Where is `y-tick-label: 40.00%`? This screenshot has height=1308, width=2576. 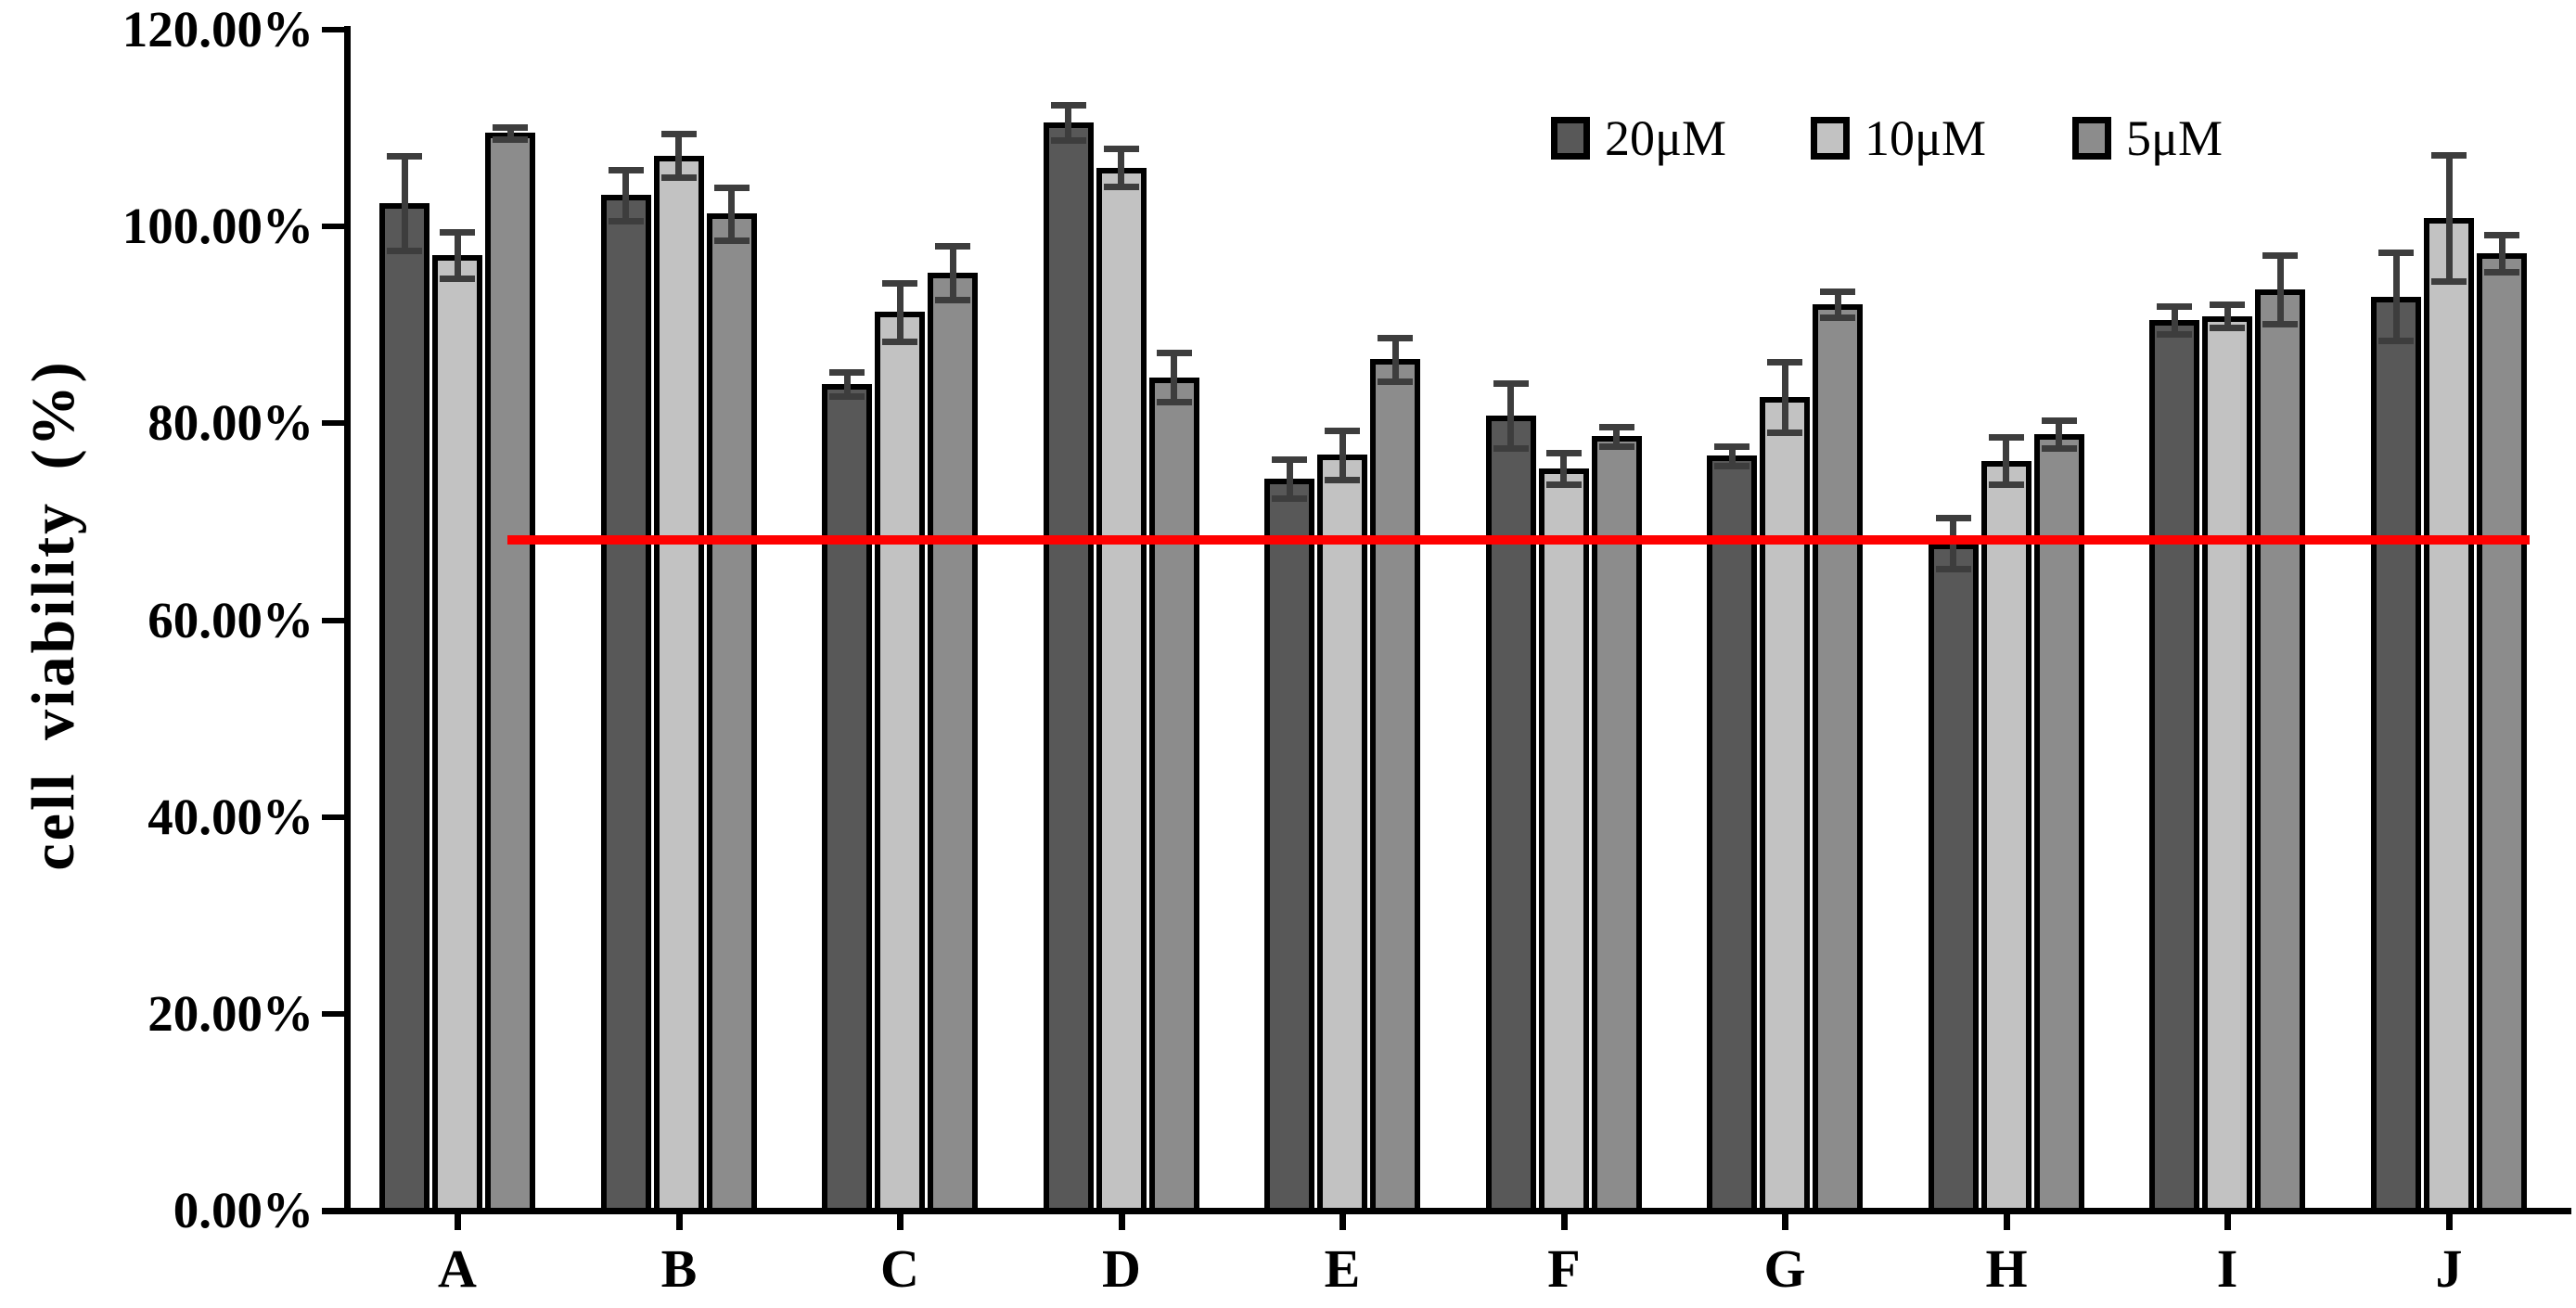 y-tick-label: 40.00% is located at coordinates (230, 817).